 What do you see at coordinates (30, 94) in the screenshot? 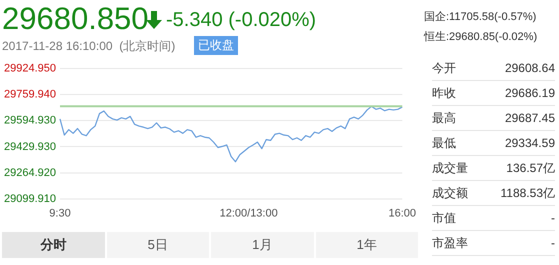
I see `y-tick-label: 29759.940` at bounding box center [30, 94].